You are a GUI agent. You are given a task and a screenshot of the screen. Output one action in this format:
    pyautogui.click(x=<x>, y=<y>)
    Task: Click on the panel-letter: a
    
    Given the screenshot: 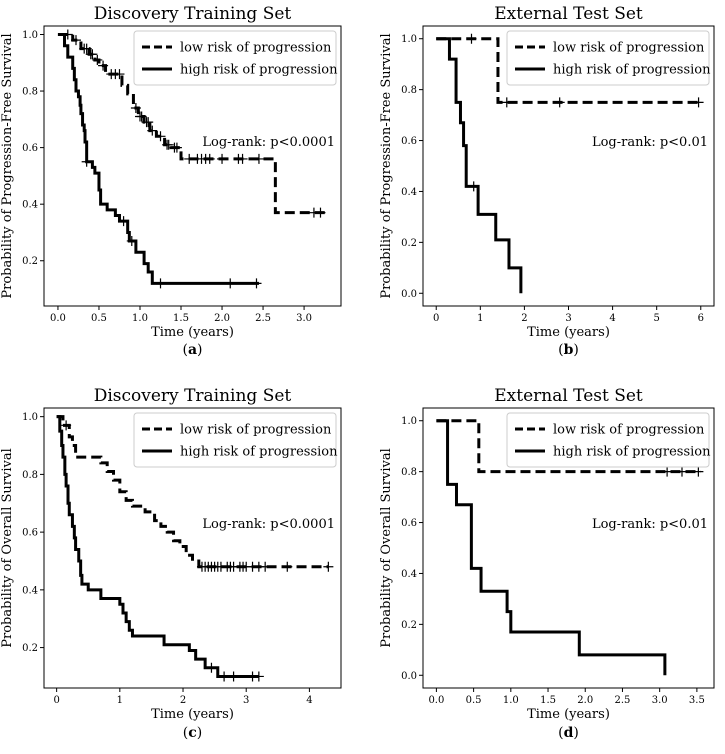 What is the action you would take?
    pyautogui.click(x=192, y=350)
    